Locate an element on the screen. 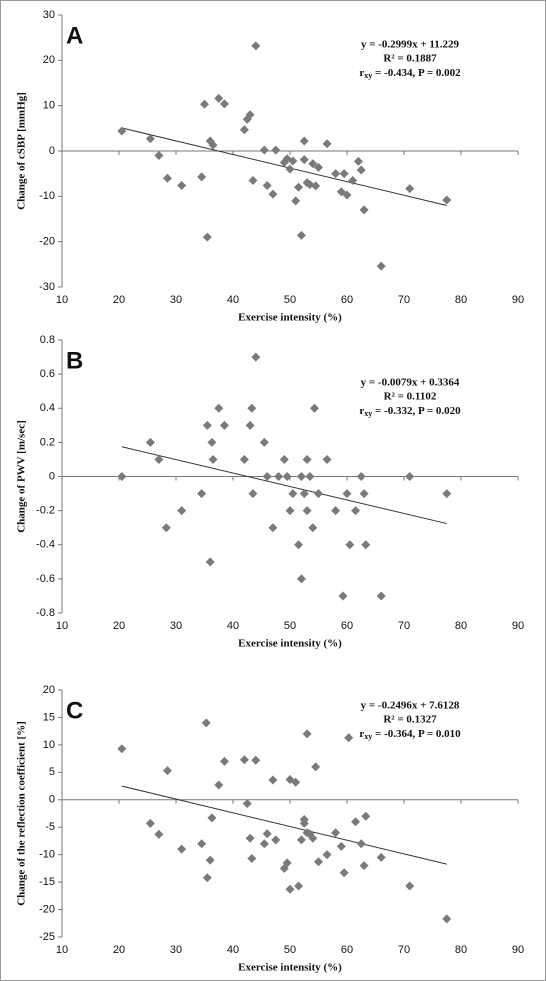 The width and height of the screenshot is (546, 981). stat-text: = -0.332, P = 0.020 is located at coordinates (416, 411).